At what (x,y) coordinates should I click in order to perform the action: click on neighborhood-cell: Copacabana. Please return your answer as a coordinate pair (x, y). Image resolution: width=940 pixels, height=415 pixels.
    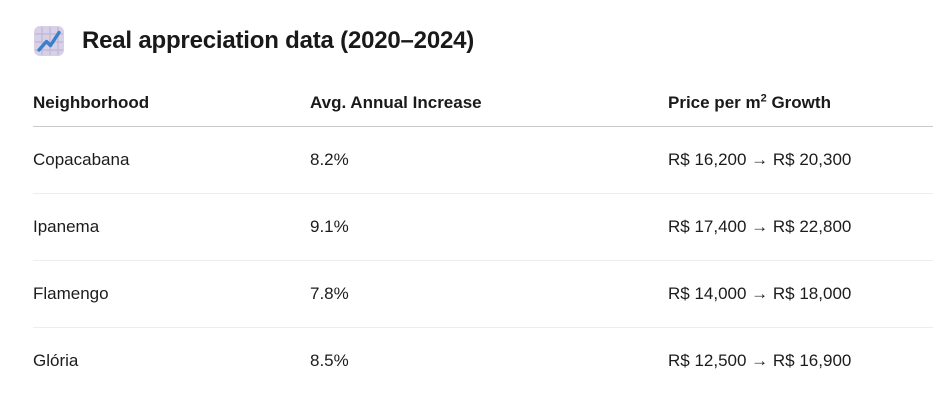
    Looking at the image, I should click on (171, 160).